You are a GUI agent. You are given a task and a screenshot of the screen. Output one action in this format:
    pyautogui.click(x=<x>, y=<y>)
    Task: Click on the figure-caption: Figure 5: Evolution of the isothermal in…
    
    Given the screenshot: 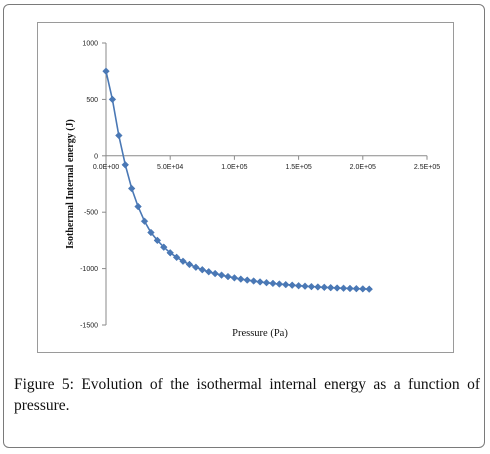 What is the action you would take?
    pyautogui.click(x=247, y=395)
    